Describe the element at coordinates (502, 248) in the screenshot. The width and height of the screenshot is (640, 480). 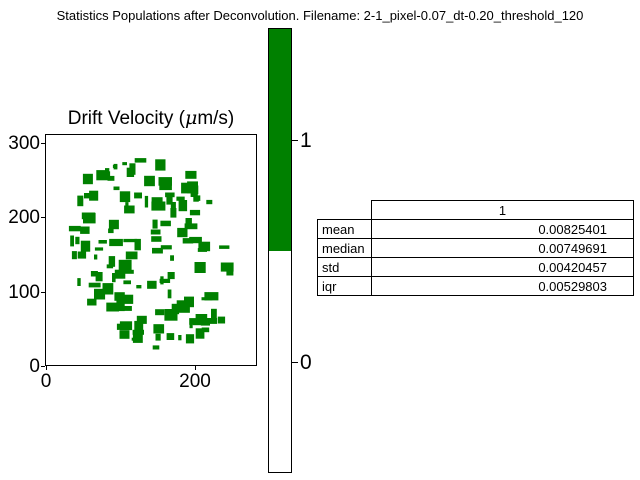
I see `table-cell-value: 0.00749691` at that location.